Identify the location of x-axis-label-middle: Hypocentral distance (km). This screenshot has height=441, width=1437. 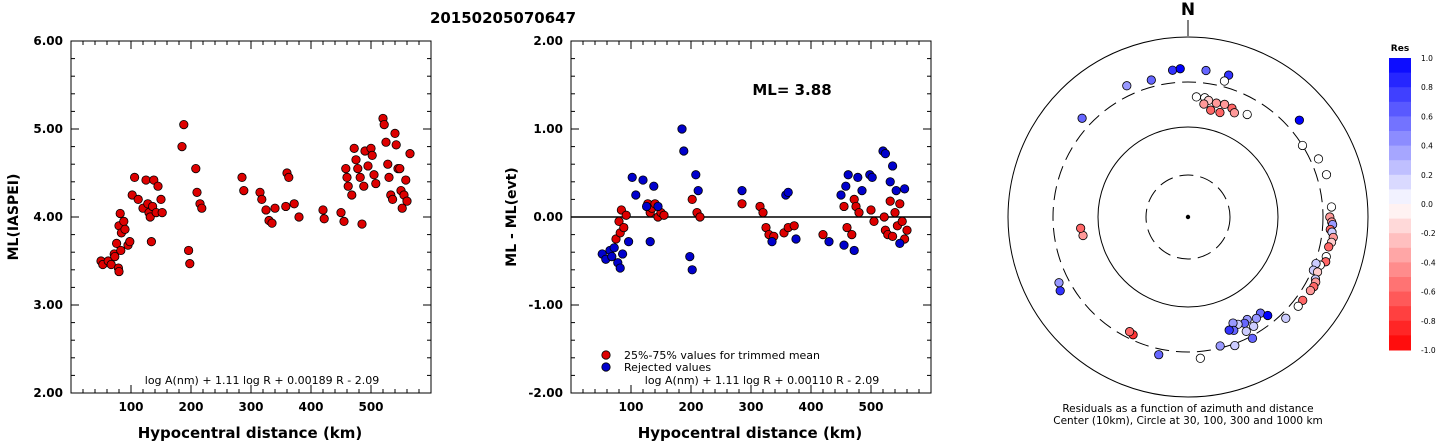
(750, 432).